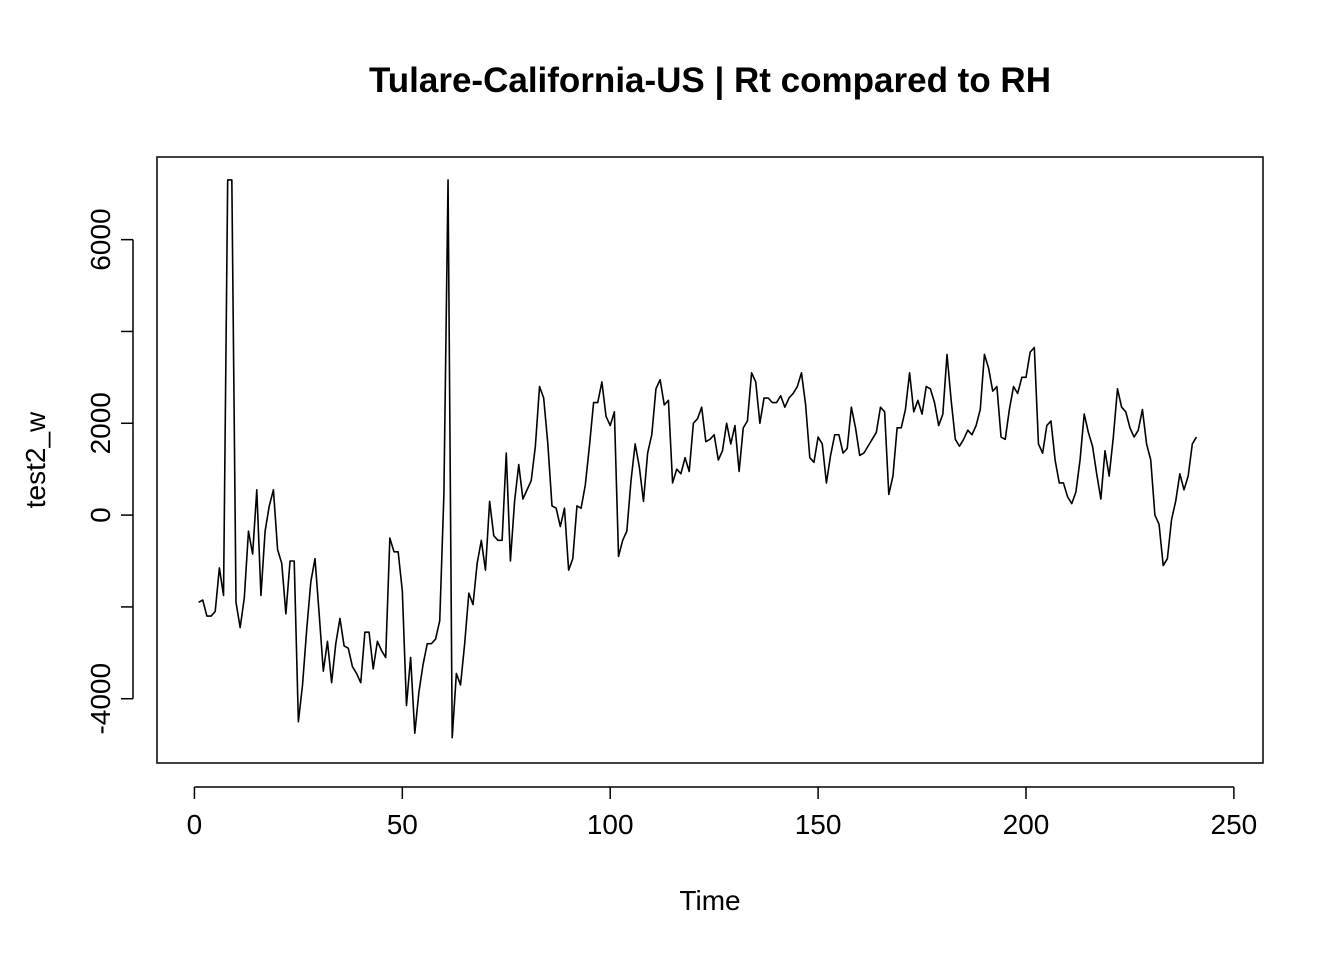  Describe the element at coordinates (109, 471) in the screenshot. I see `y-axis: -4000 0 2000 6000` at that location.